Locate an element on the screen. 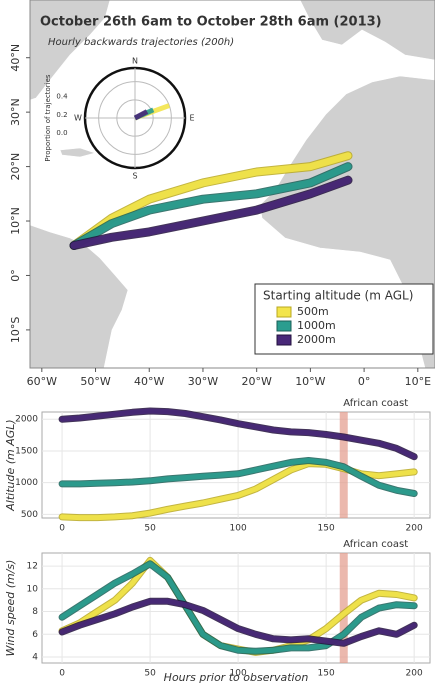 The image size is (435, 685). compass-label: E is located at coordinates (191, 118).